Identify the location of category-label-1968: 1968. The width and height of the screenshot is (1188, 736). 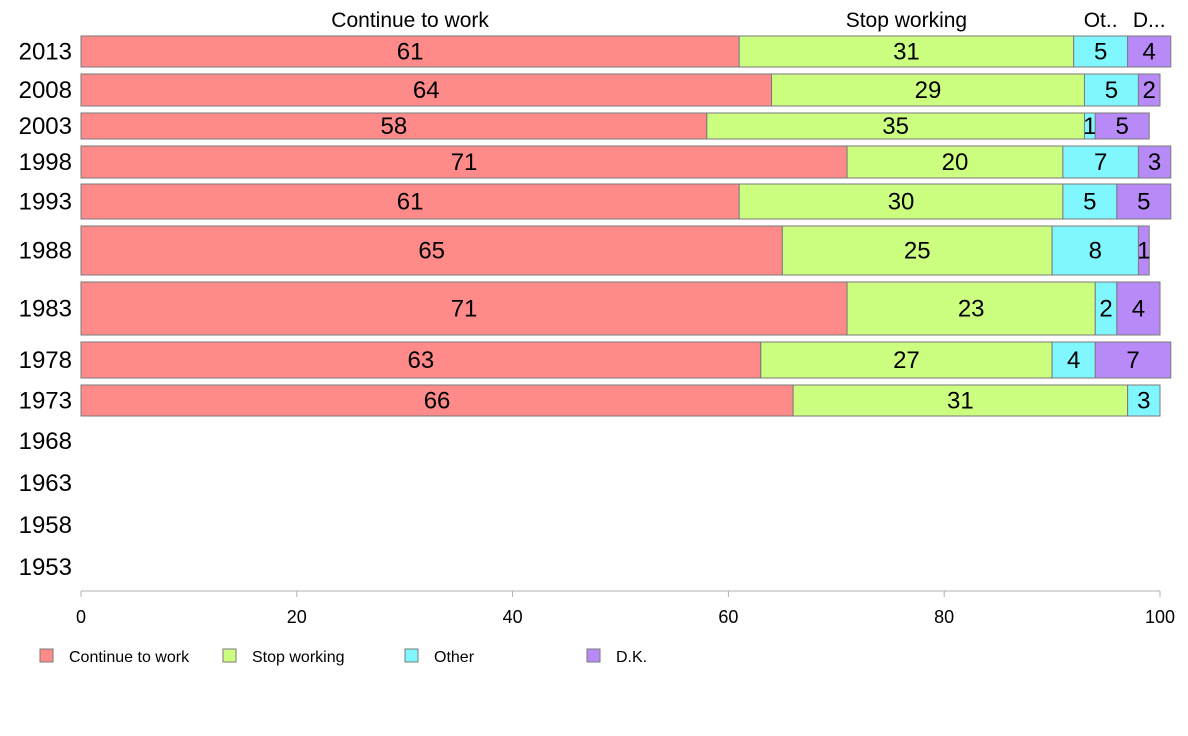
(45, 441).